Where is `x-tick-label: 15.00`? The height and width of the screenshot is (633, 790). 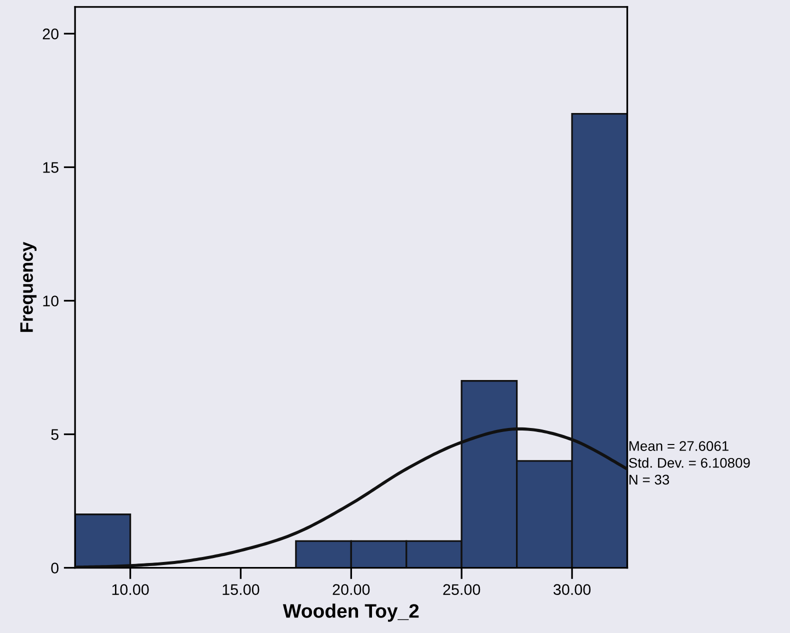 x-tick-label: 15.00 is located at coordinates (241, 589).